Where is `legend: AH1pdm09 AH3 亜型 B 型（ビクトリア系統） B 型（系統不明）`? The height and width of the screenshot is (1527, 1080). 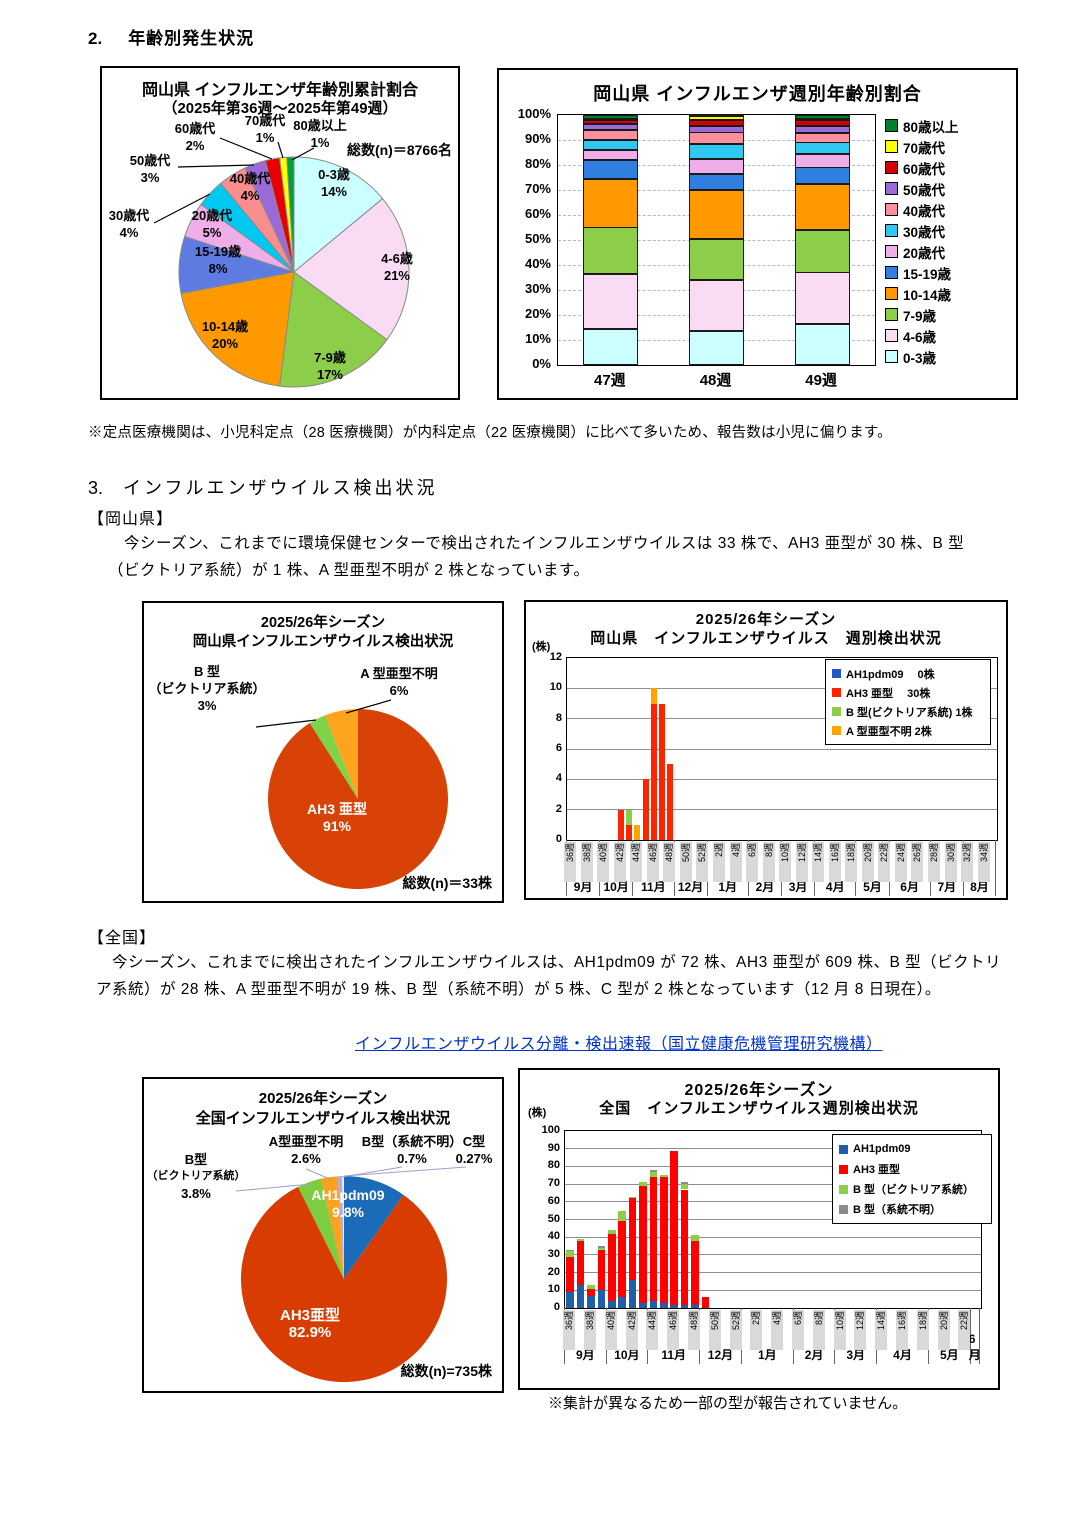 legend: AH1pdm09 AH3 亜型 B 型（ビクトリア系統） B 型（系統不明） is located at coordinates (912, 1179).